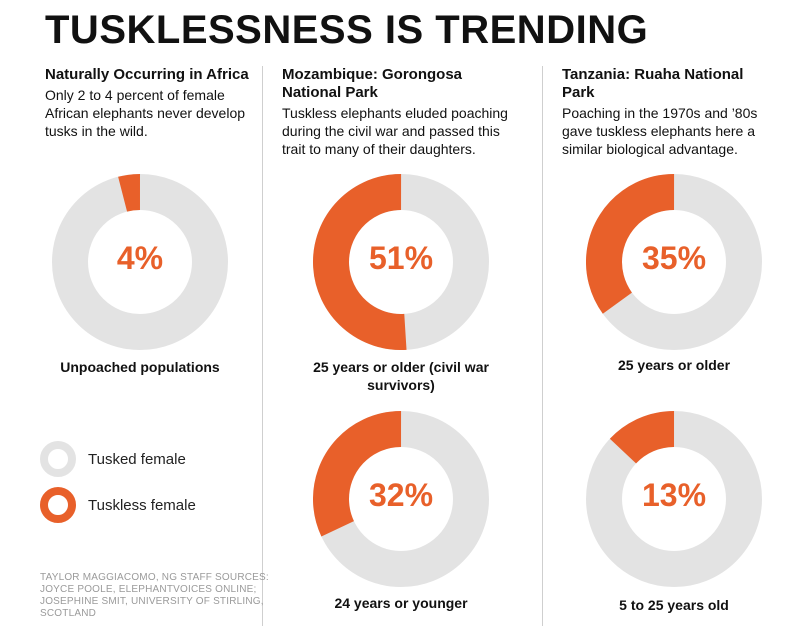  What do you see at coordinates (674, 495) in the screenshot?
I see `percentage-label: 13%` at bounding box center [674, 495].